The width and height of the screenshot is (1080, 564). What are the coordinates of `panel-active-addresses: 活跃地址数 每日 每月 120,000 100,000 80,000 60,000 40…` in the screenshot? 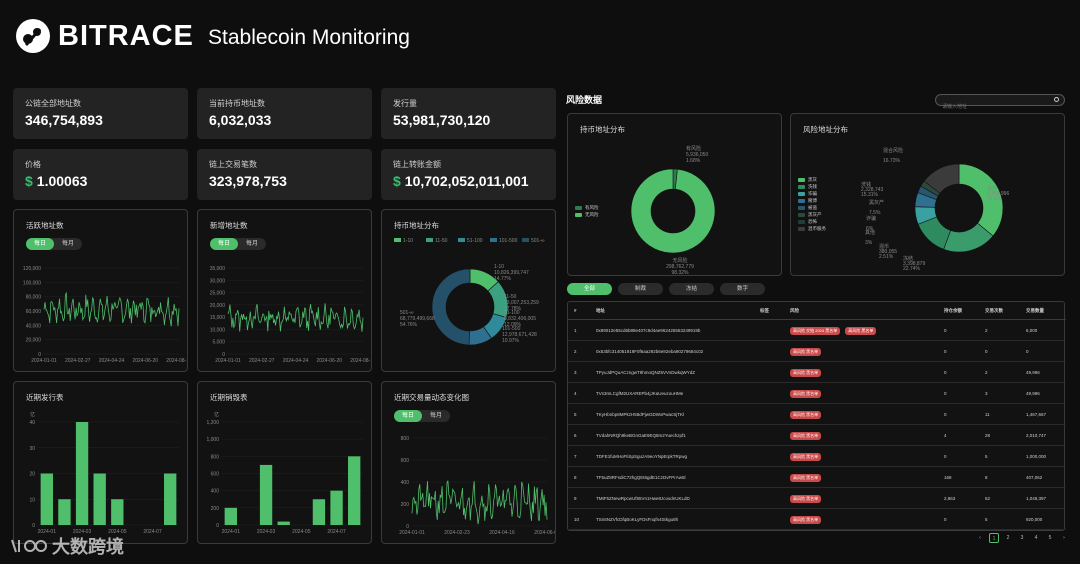 It's located at (100, 290).